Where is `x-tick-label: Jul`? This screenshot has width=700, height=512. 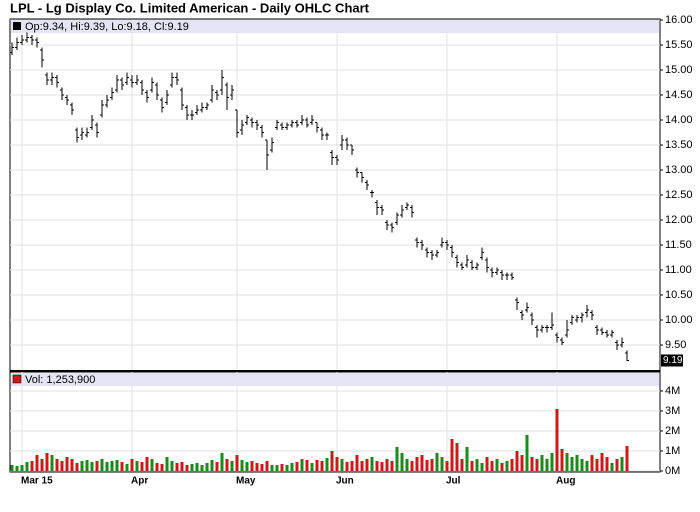 x-tick-label: Jul is located at coordinates (453, 481).